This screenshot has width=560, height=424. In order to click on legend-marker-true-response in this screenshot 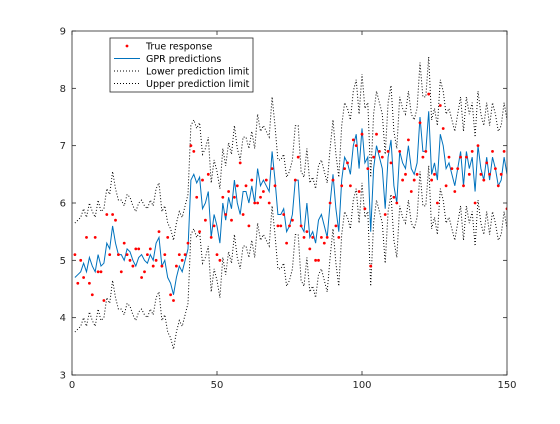, I will do `click(127, 46)`.